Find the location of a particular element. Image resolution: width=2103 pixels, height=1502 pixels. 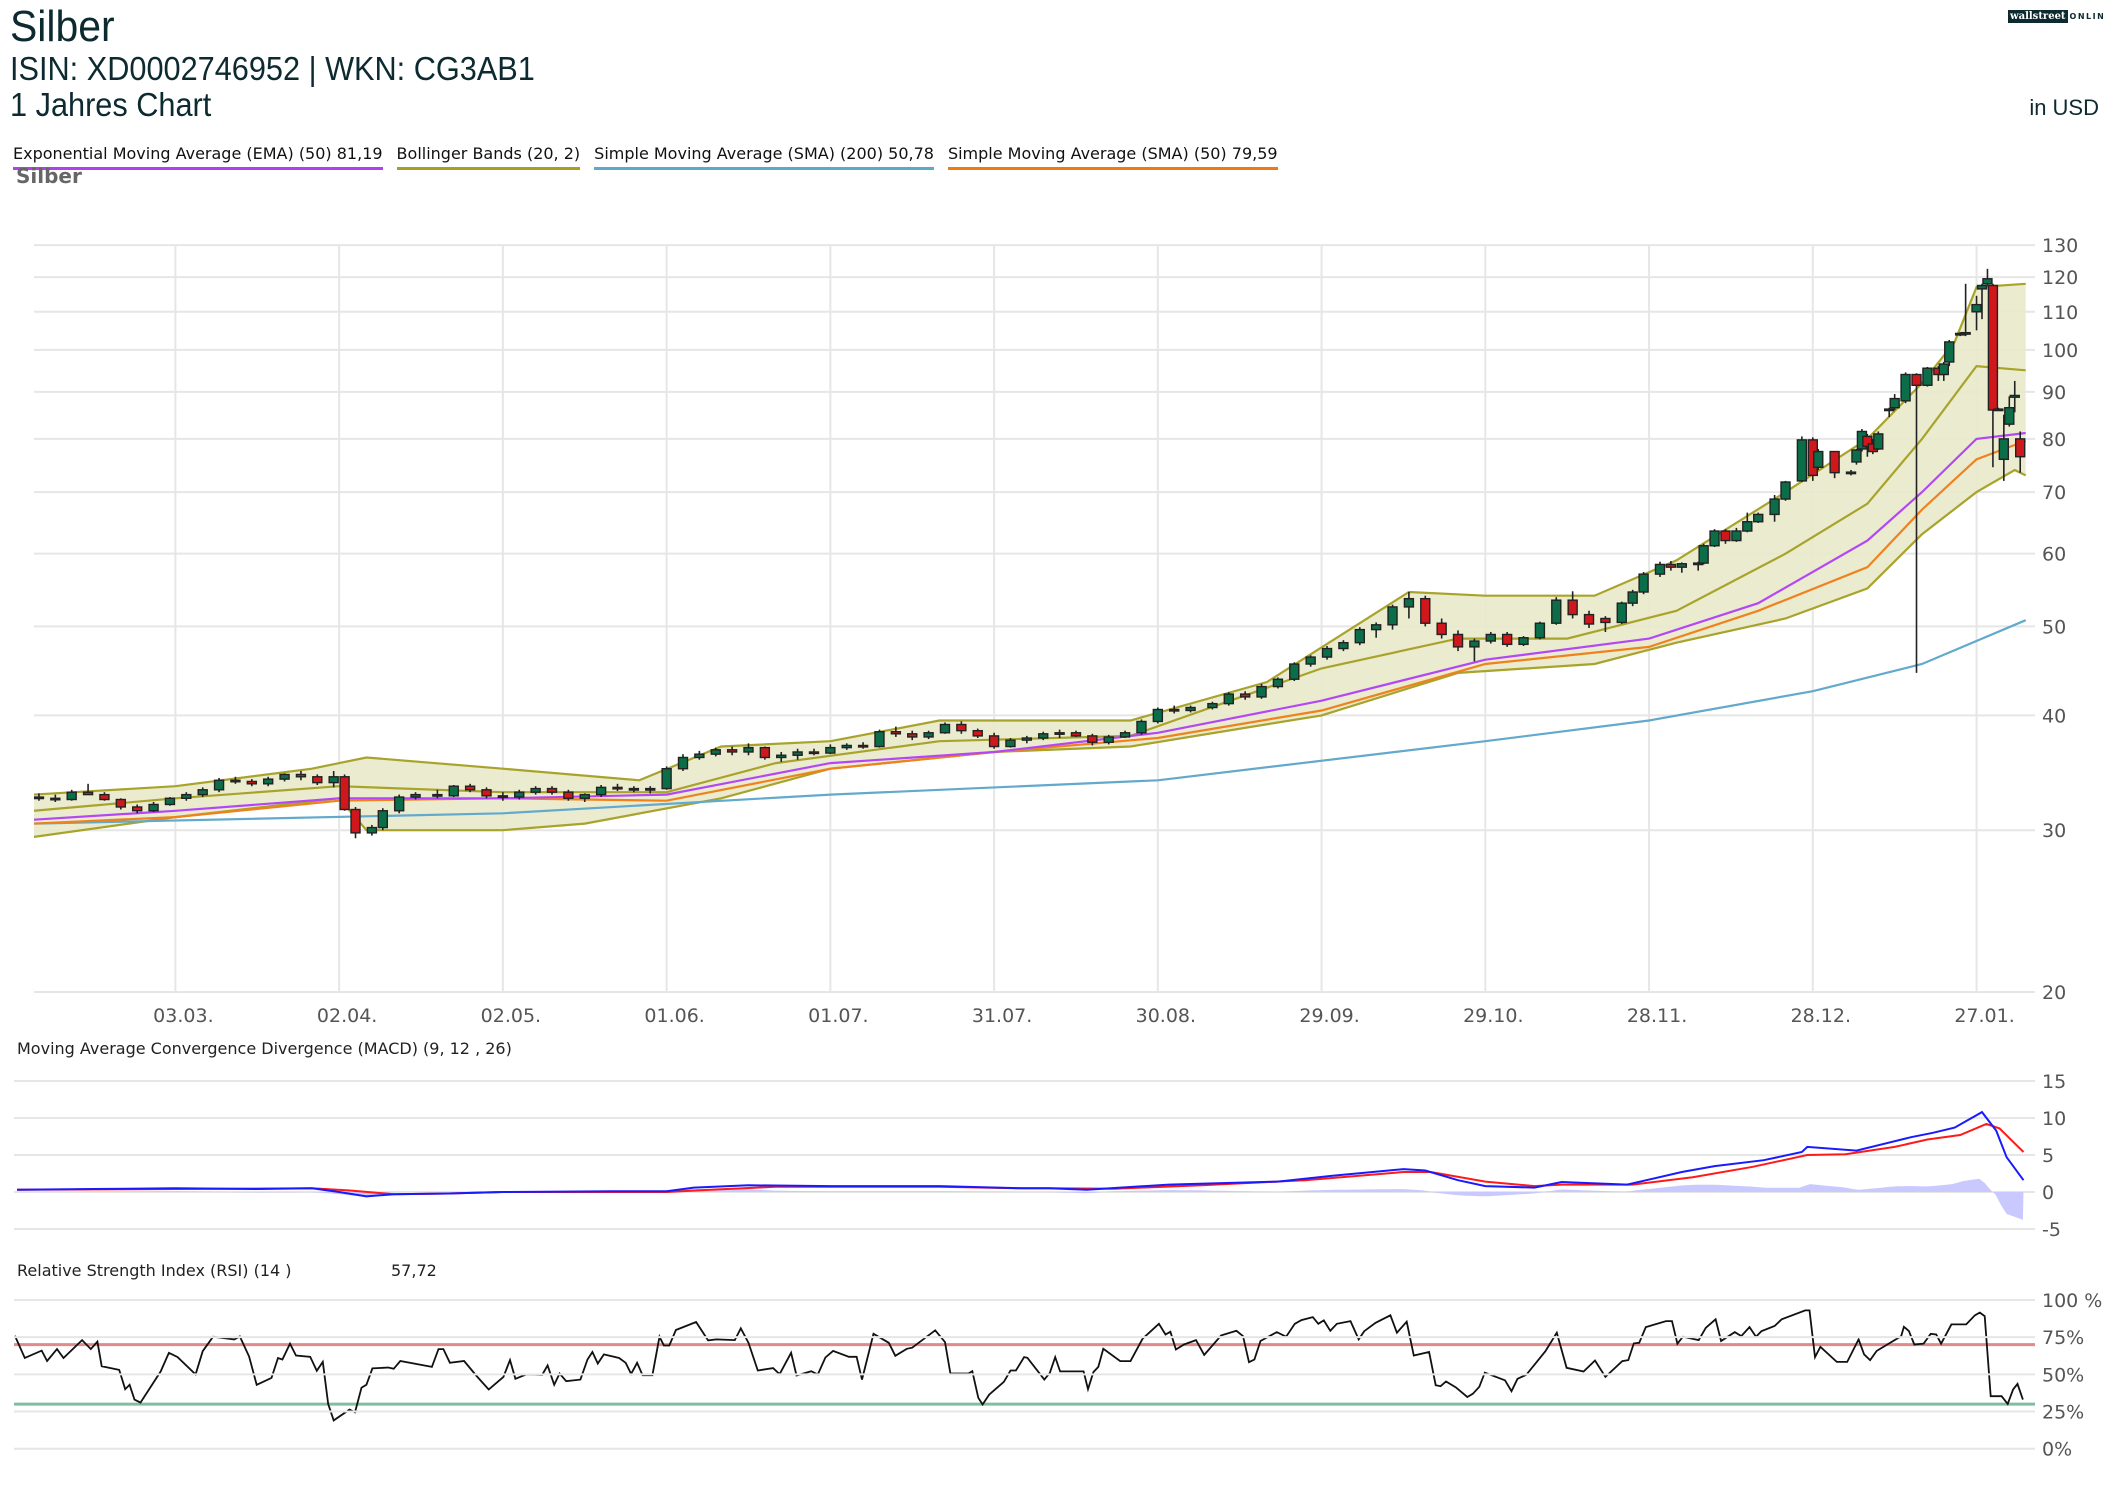

isin-wkn-line: ISIN: XD0002746952 | WKN: CG3AB1 is located at coordinates (272, 68).